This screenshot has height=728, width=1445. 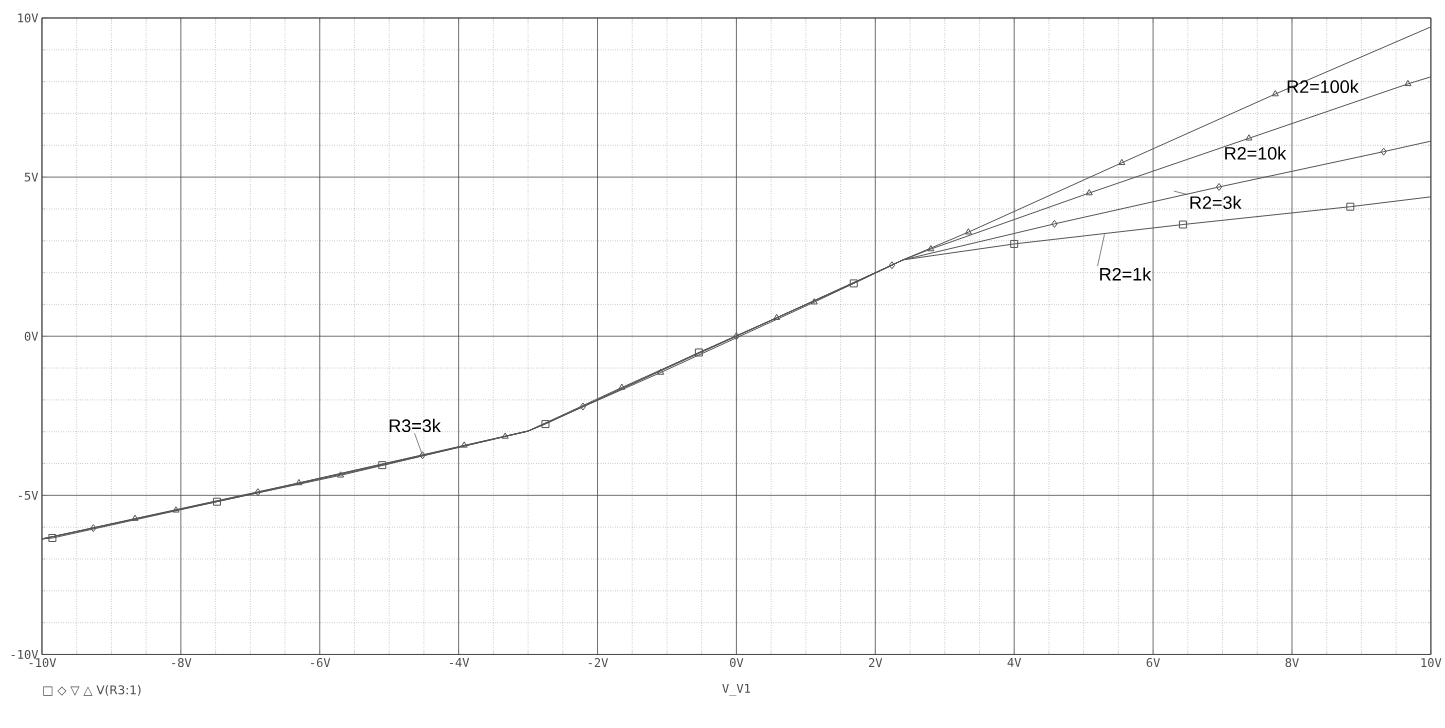 I want to click on y-tick-label: -5V, so click(x=28, y=495).